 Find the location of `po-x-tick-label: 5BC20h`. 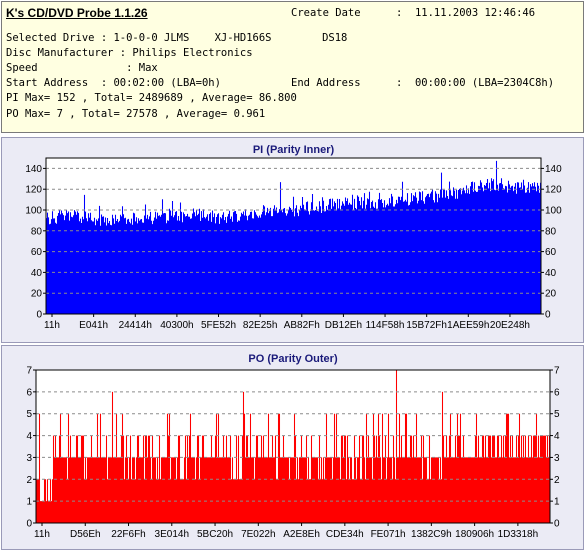

po-x-tick-label: 5BC20h is located at coordinates (215, 534).